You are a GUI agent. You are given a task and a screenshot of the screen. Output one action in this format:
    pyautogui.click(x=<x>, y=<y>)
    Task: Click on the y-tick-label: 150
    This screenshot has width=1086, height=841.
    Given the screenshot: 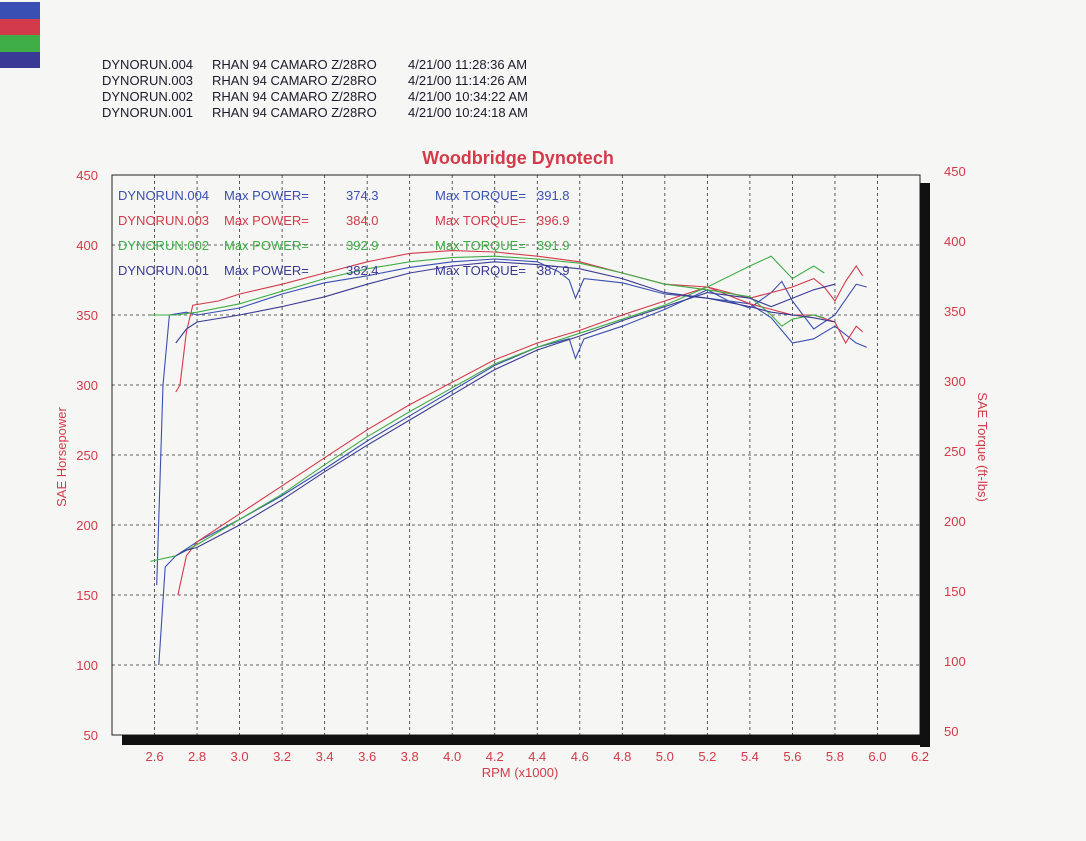 What is the action you would take?
    pyautogui.click(x=87, y=595)
    